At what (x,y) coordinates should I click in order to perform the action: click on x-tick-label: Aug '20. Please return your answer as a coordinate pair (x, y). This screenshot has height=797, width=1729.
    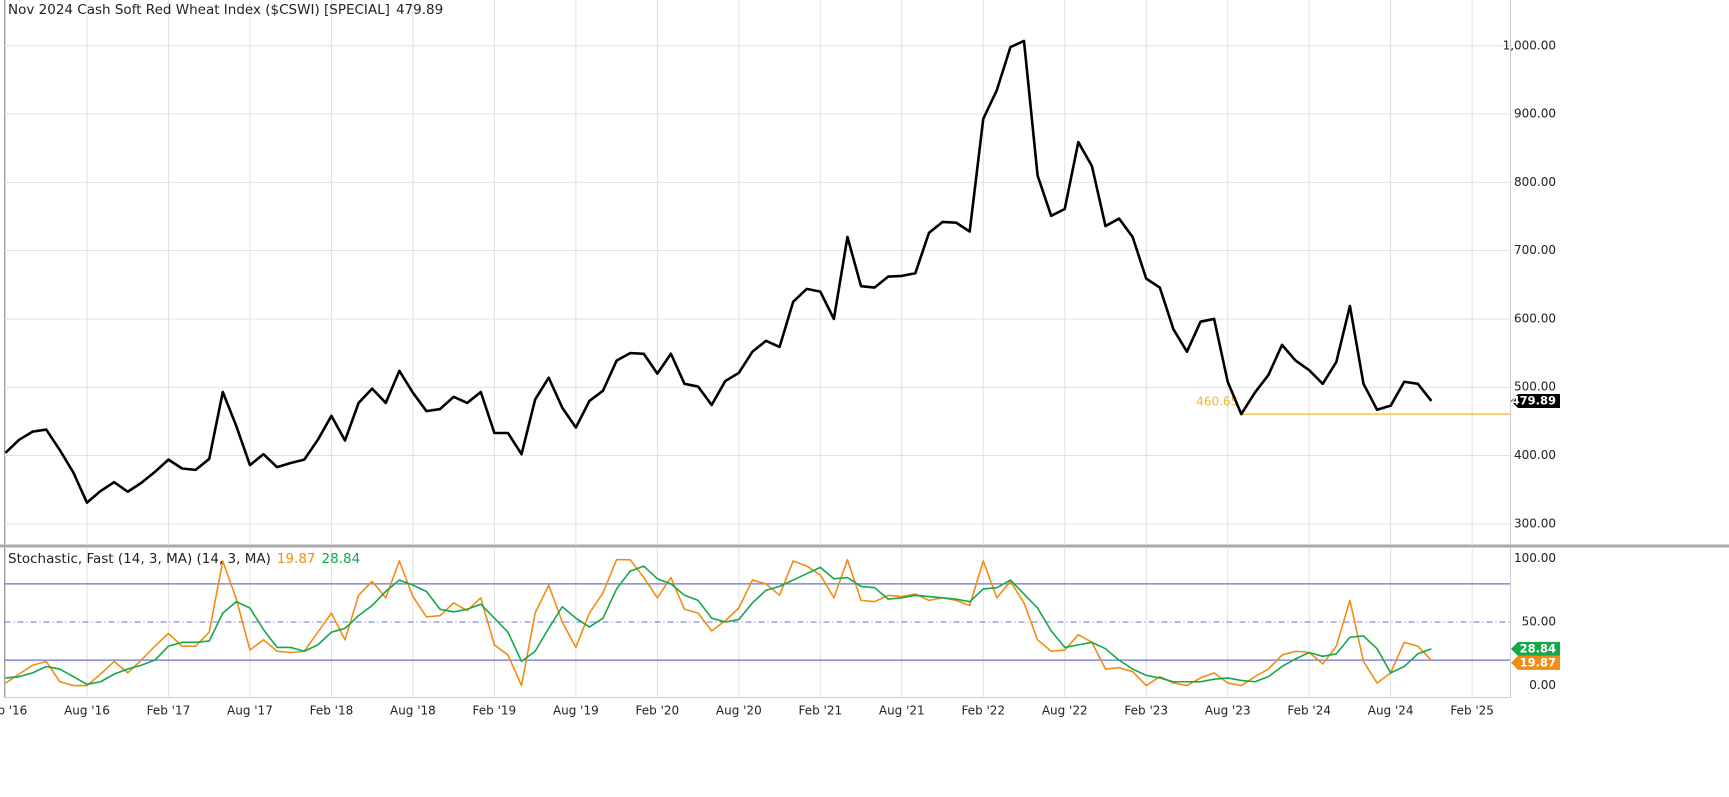
    Looking at the image, I should click on (739, 711).